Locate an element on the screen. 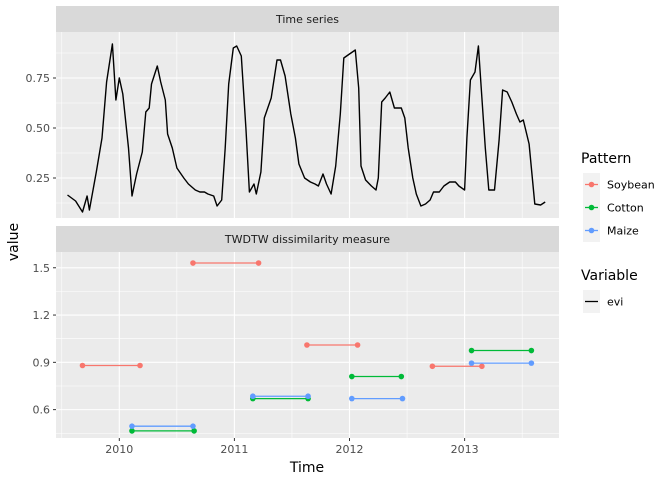 The width and height of the screenshot is (672, 480). panel-strip-title: Time series is located at coordinates (307, 19).